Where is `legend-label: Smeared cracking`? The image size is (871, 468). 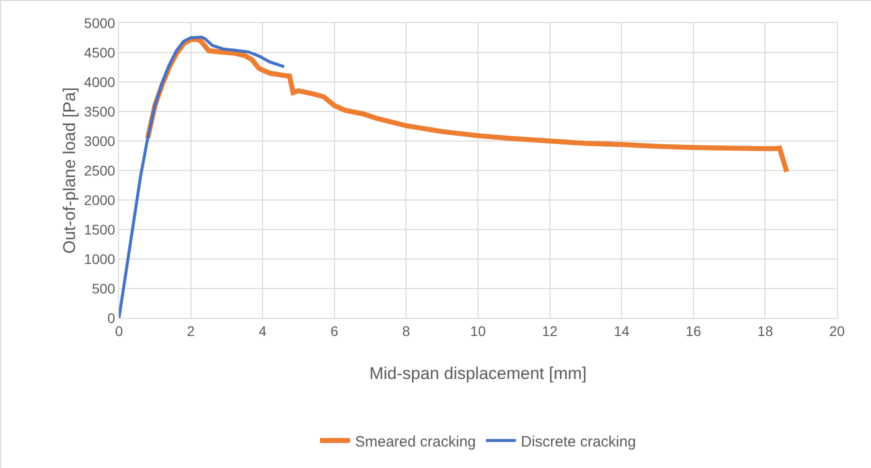 legend-label: Smeared cracking is located at coordinates (415, 441).